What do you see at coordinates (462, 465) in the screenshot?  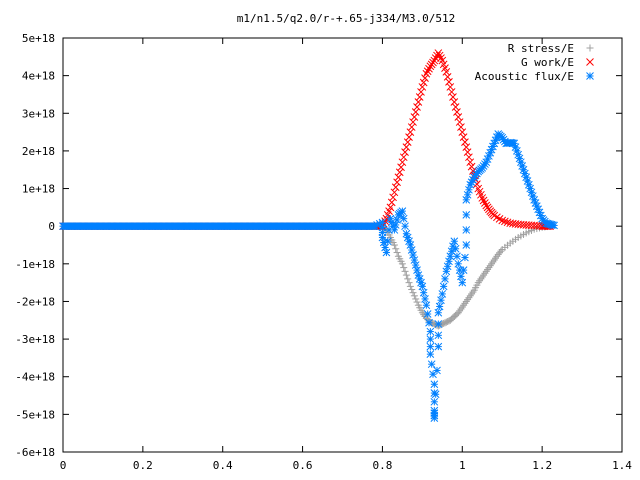 I see `x-tick-label: 1` at bounding box center [462, 465].